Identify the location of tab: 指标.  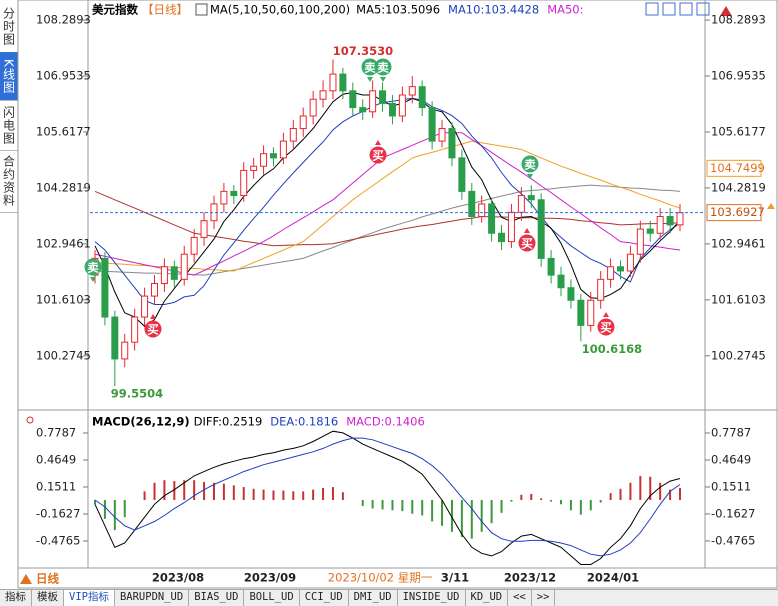
(16, 598).